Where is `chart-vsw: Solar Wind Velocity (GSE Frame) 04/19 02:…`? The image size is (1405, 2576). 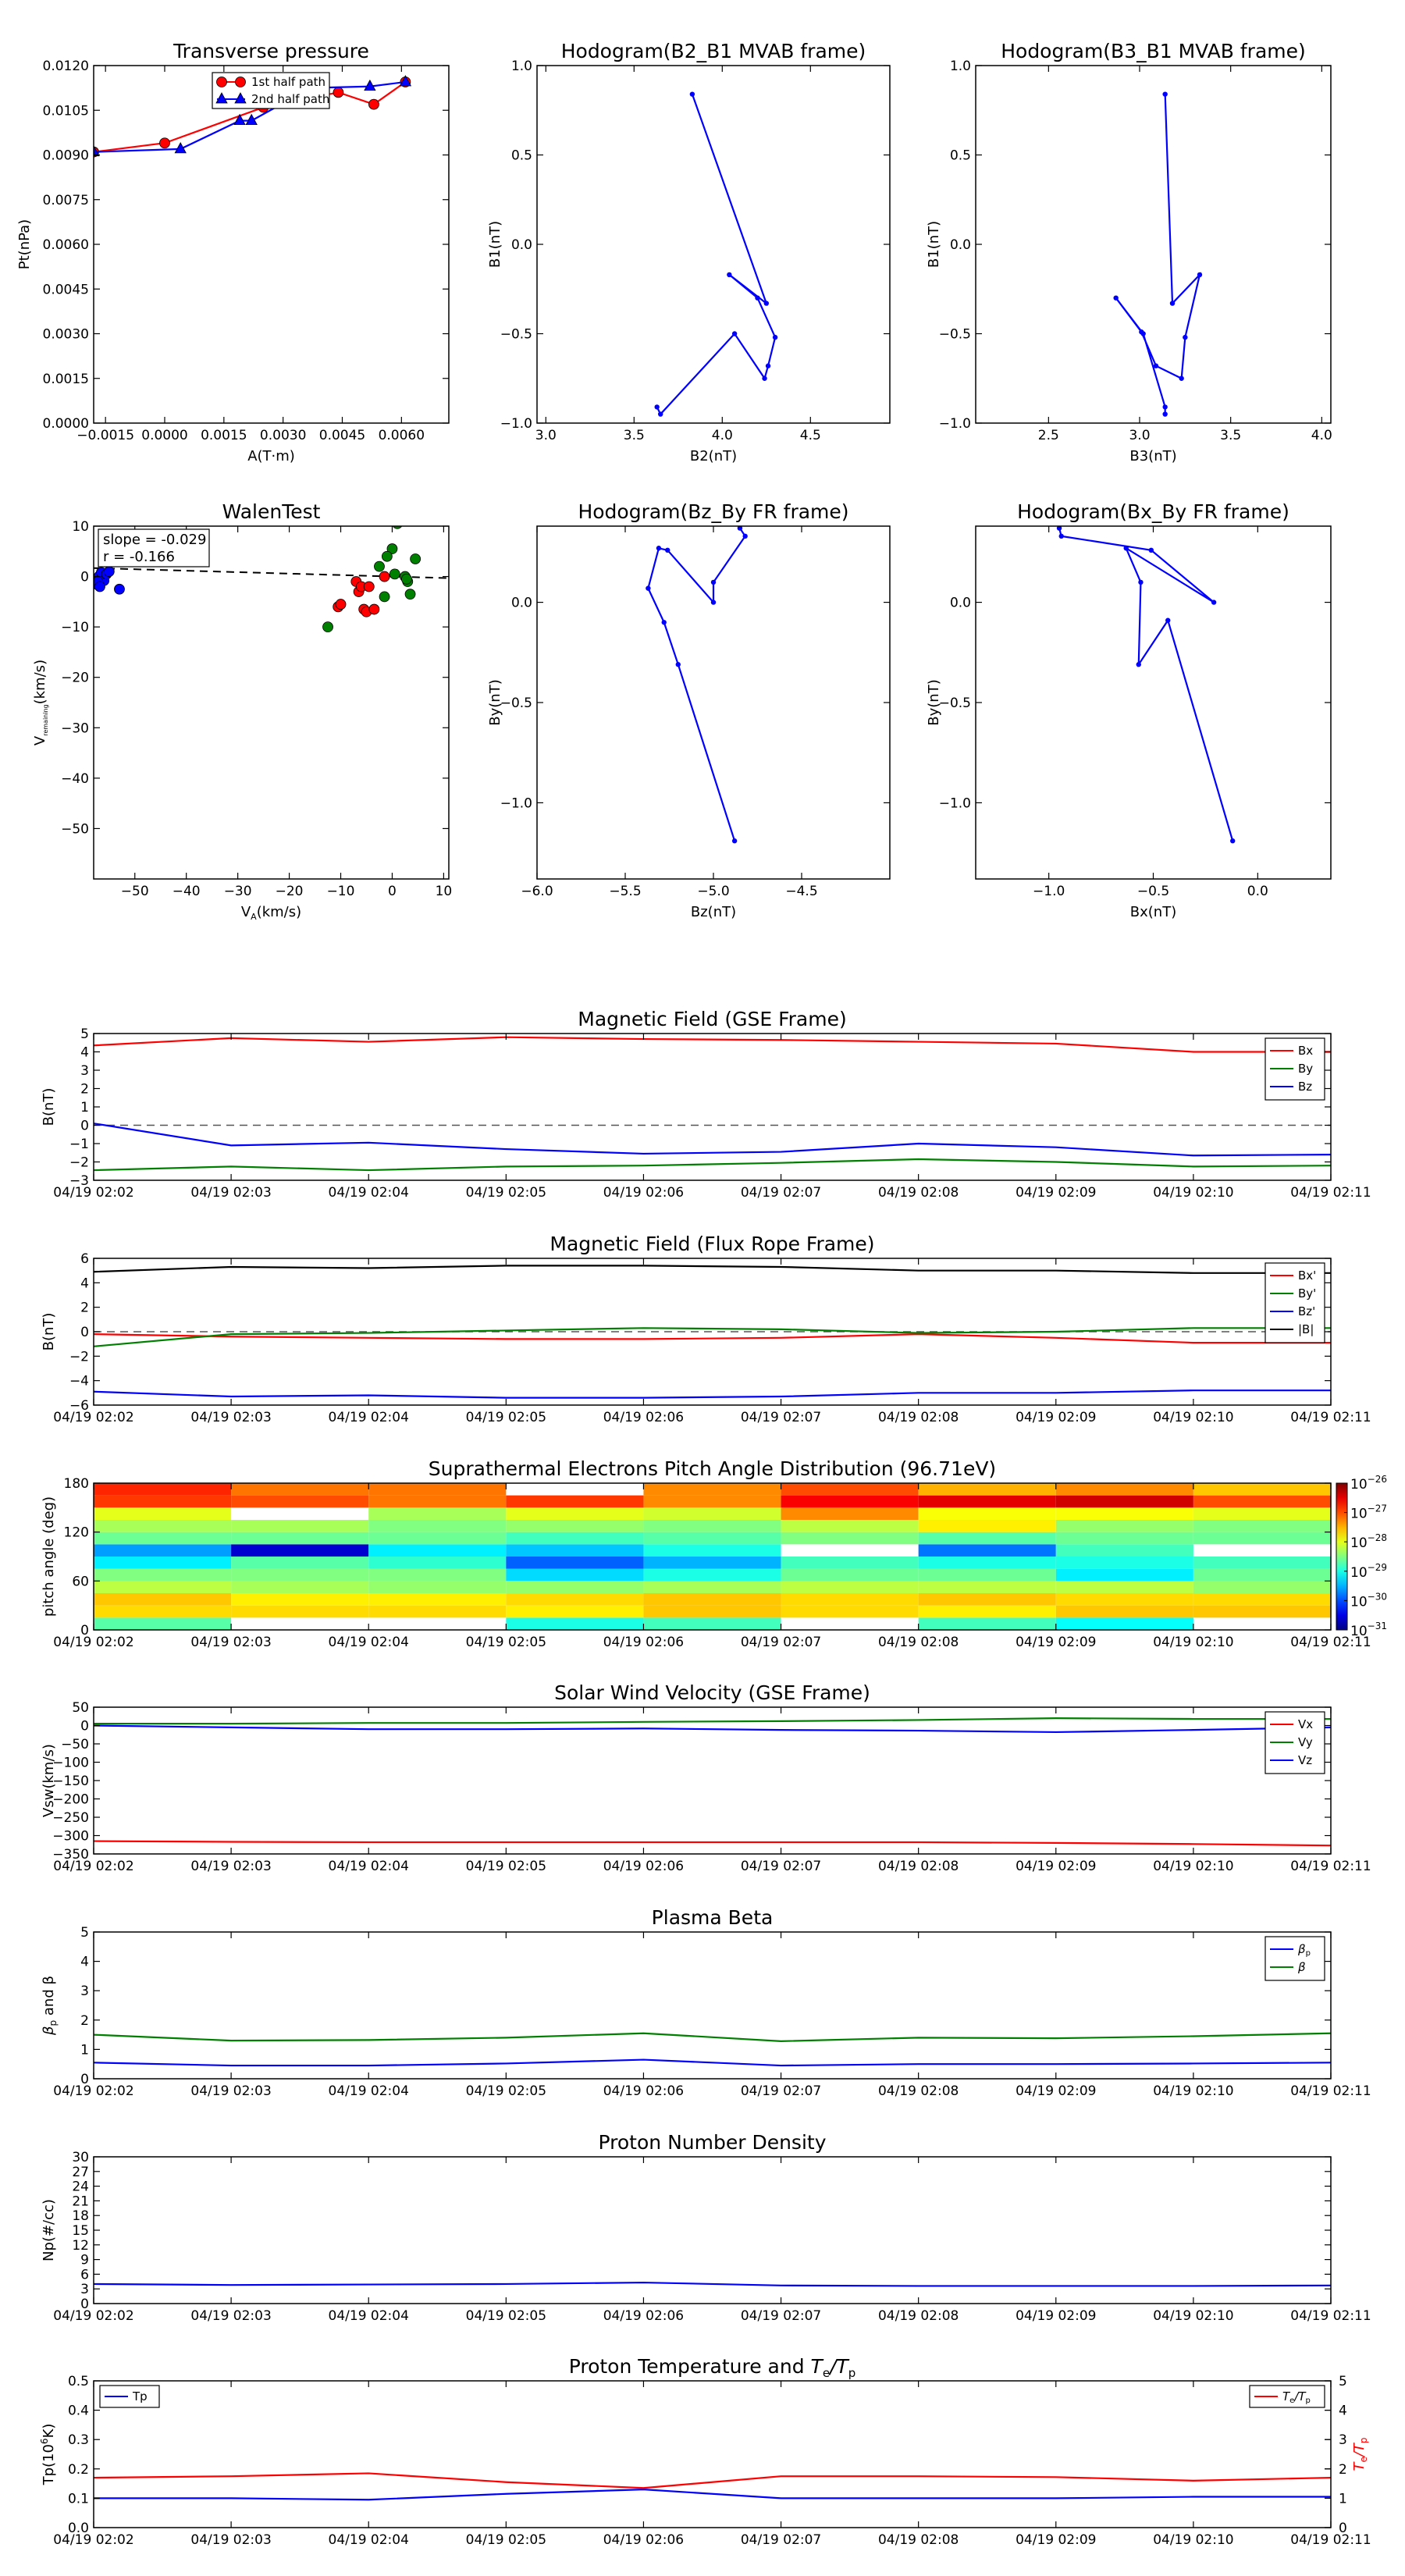 chart-vsw: Solar Wind Velocity (GSE Frame) 04/19 02:… is located at coordinates (706, 1777).